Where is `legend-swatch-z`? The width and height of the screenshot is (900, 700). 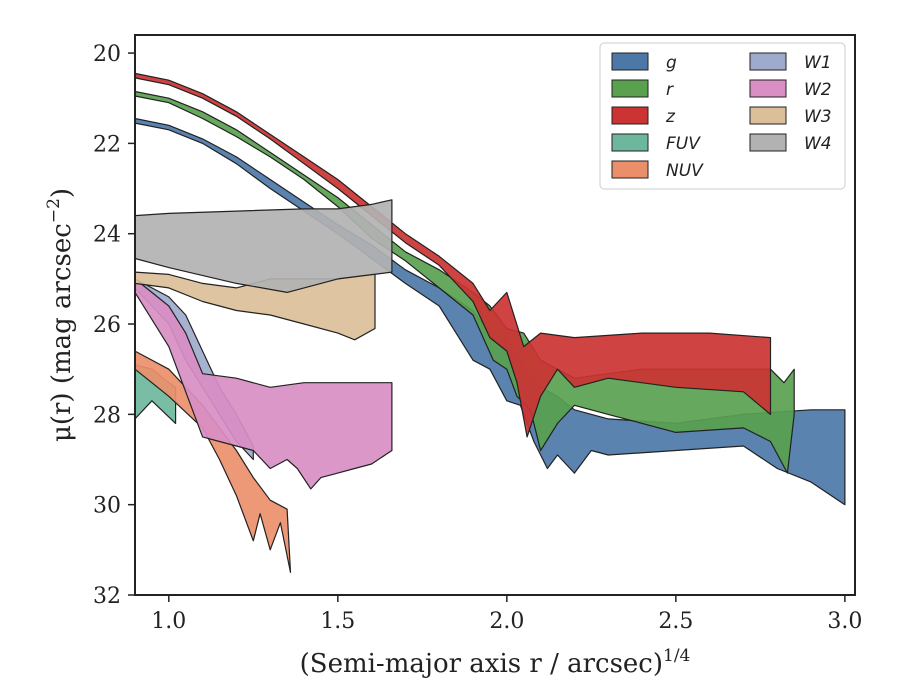
legend-swatch-z is located at coordinates (630, 115).